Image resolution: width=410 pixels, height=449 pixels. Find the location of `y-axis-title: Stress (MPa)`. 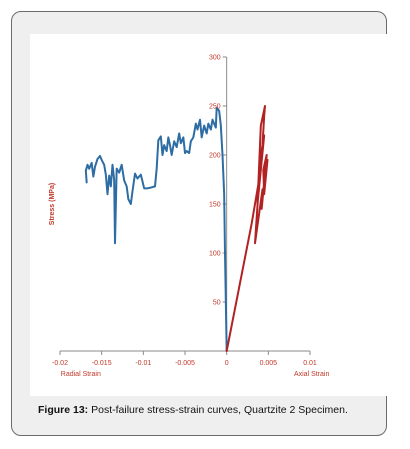

y-axis-title: Stress (MPa) is located at coordinates (52, 204).